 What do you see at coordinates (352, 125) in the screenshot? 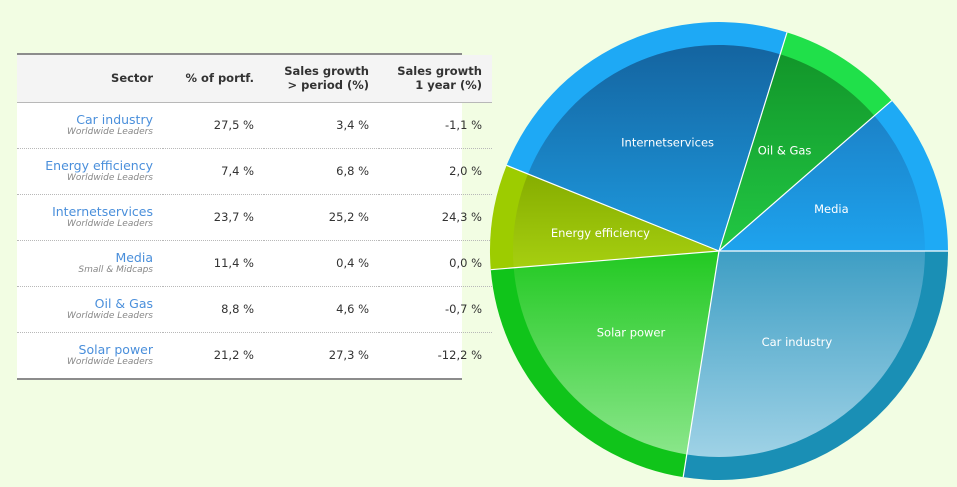
I see `sales-period-cell: 3,4 %` at bounding box center [352, 125].